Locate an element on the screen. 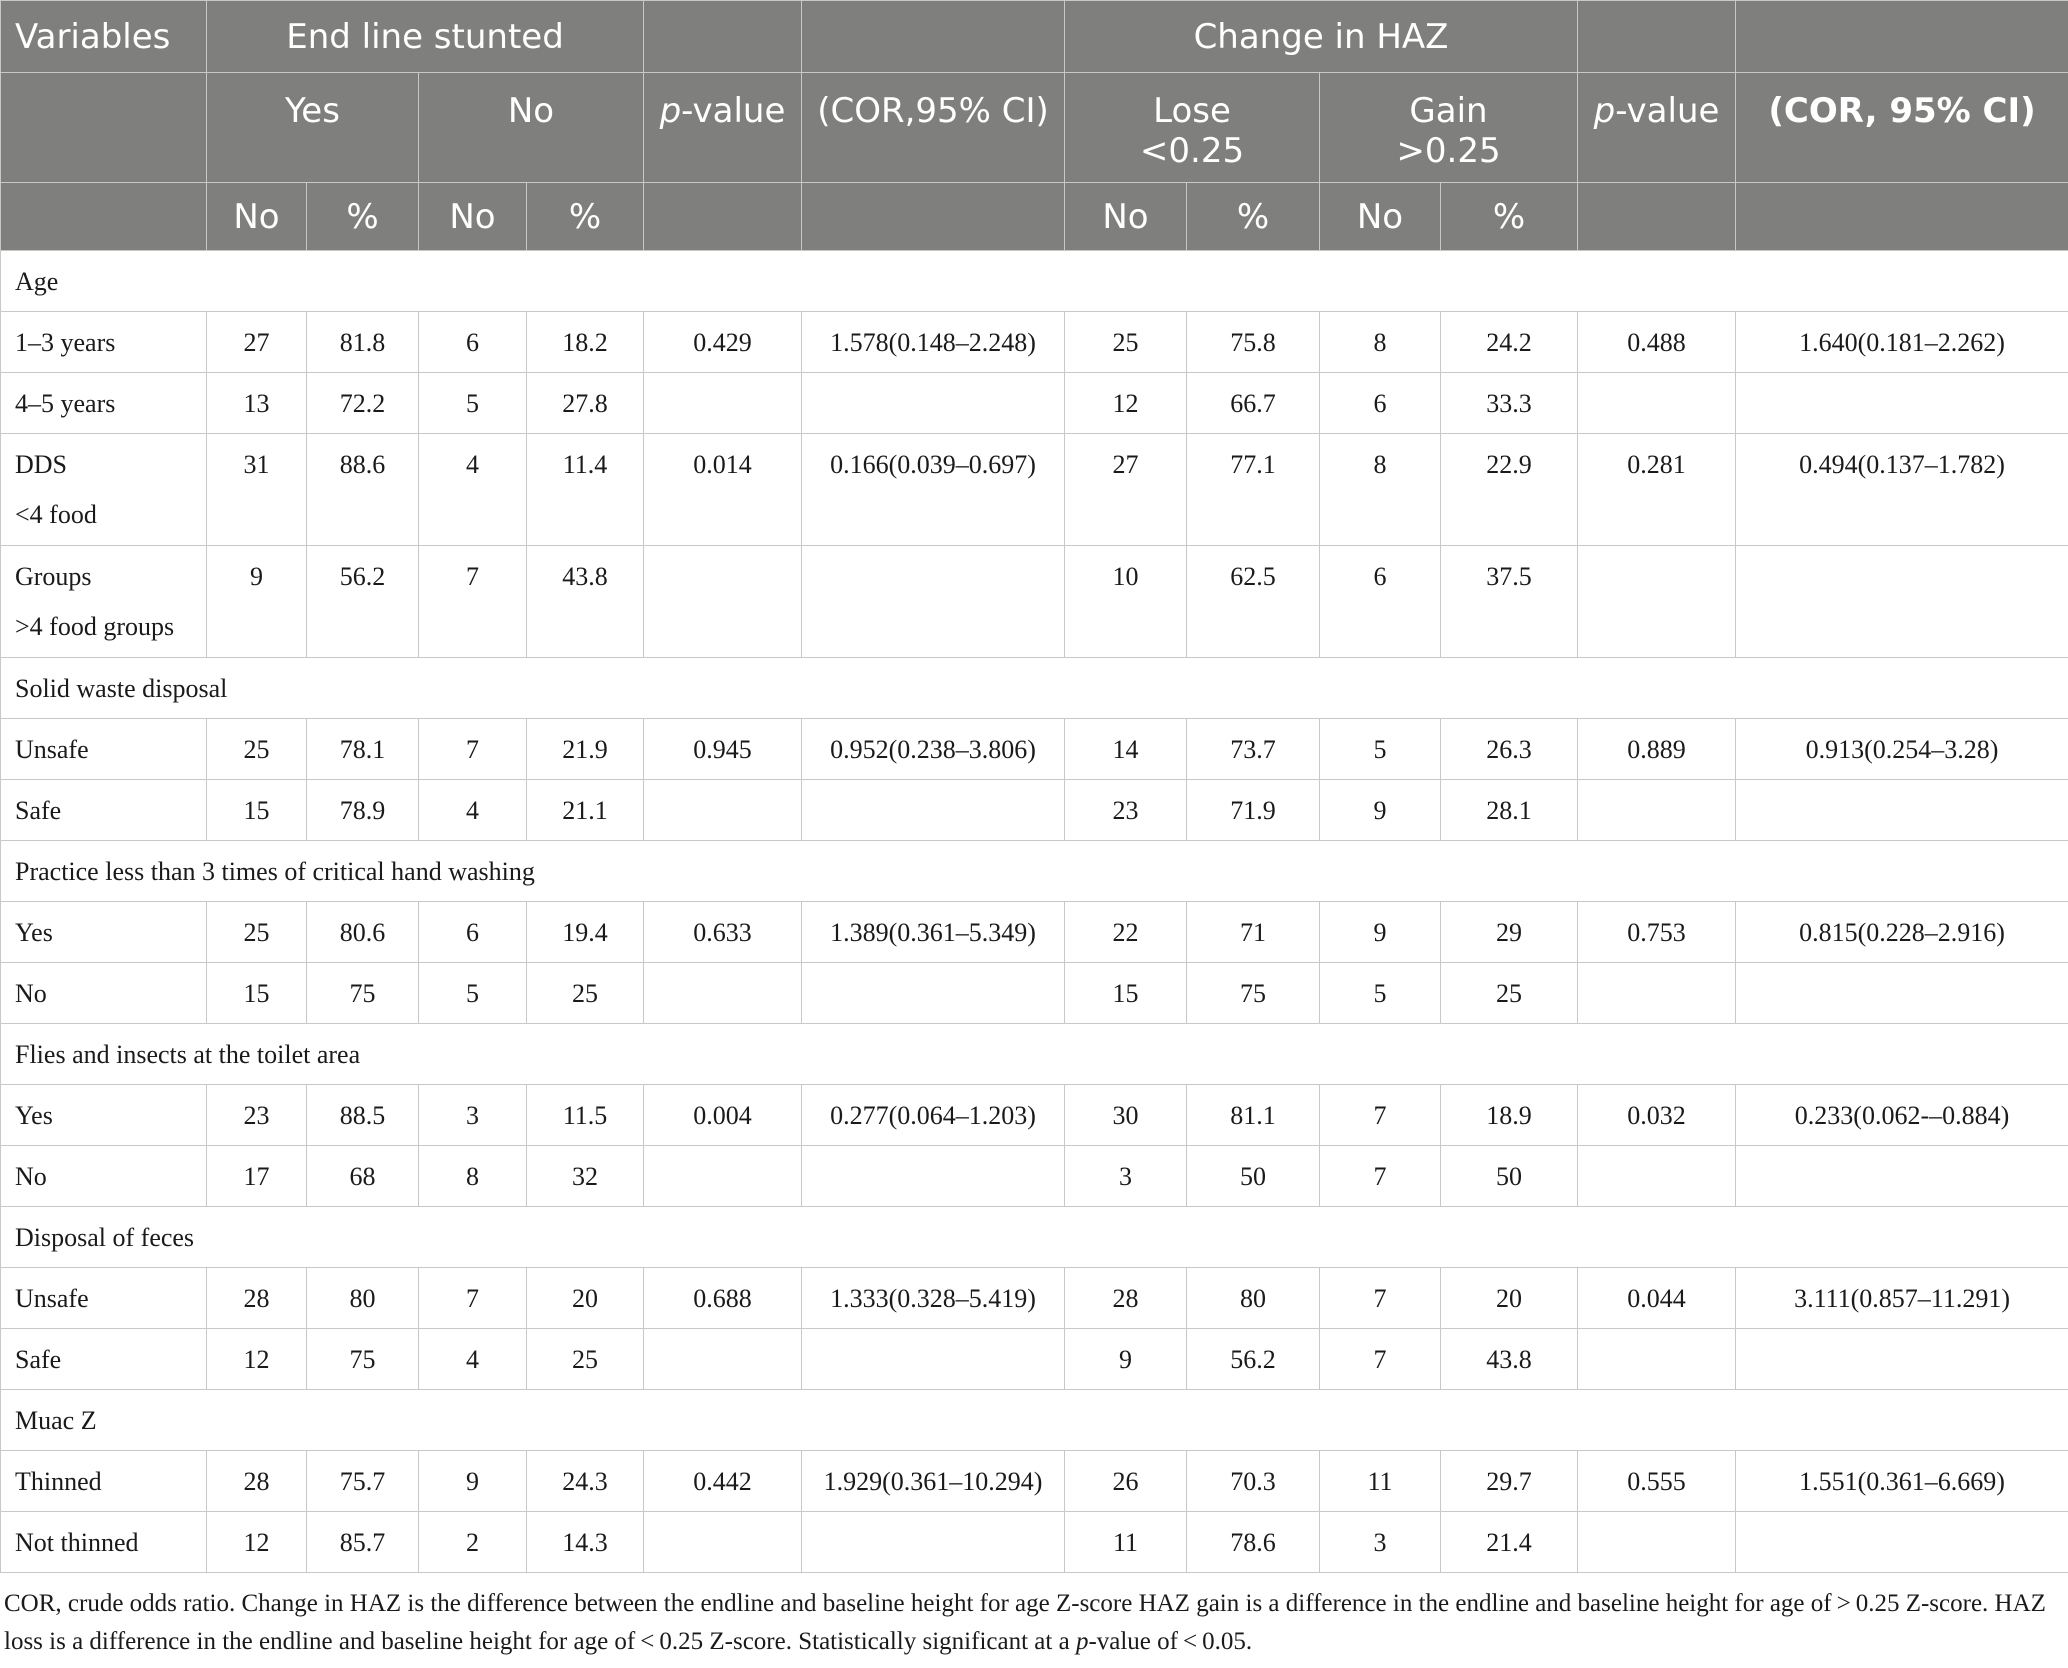 This screenshot has height=1668, width=2068. row-label-text: 1–3 years is located at coordinates (65, 342).